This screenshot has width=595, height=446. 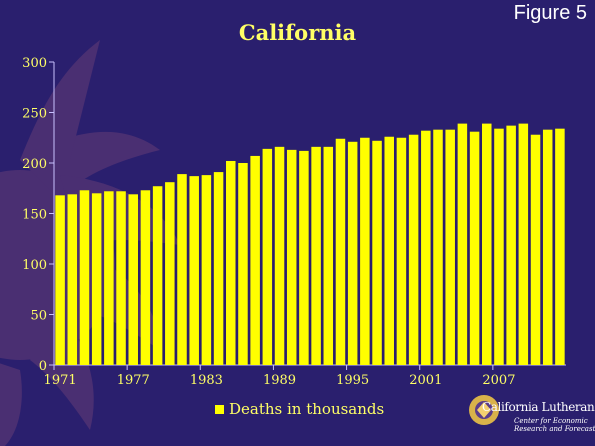 What do you see at coordinates (43, 366) in the screenshot?
I see `y-tick-label: 0` at bounding box center [43, 366].